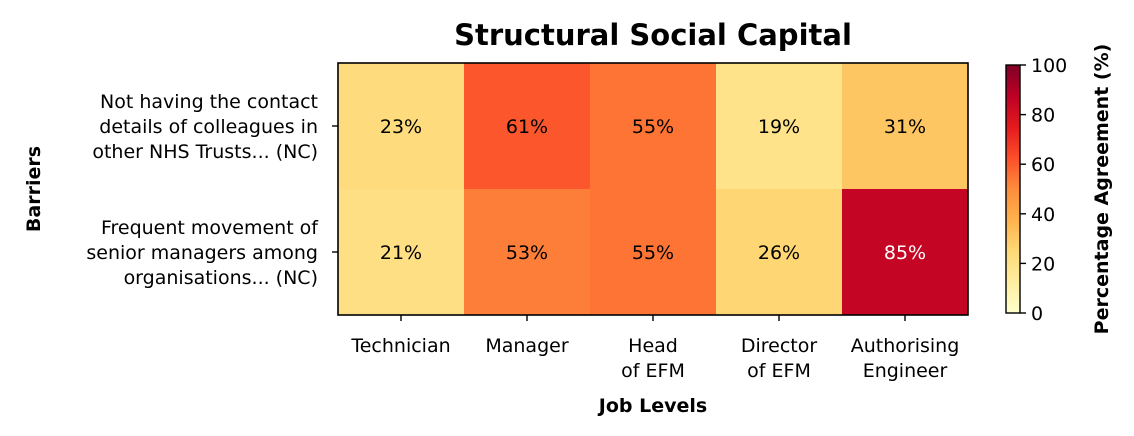 Image resolution: width=1134 pixels, height=436 pixels. What do you see at coordinates (905, 346) in the screenshot?
I see `x-tick-label: Authorising` at bounding box center [905, 346].